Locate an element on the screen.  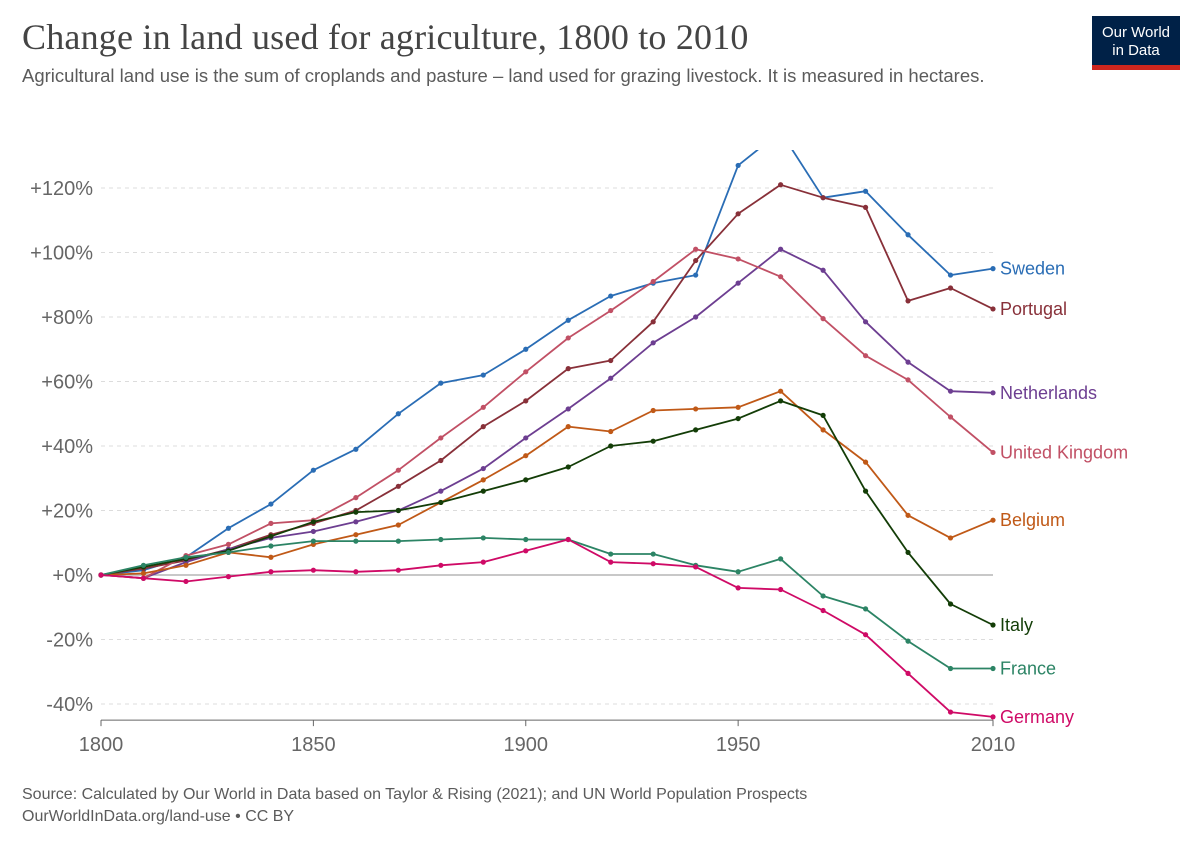
series-label-france: France is located at coordinates (1028, 669).